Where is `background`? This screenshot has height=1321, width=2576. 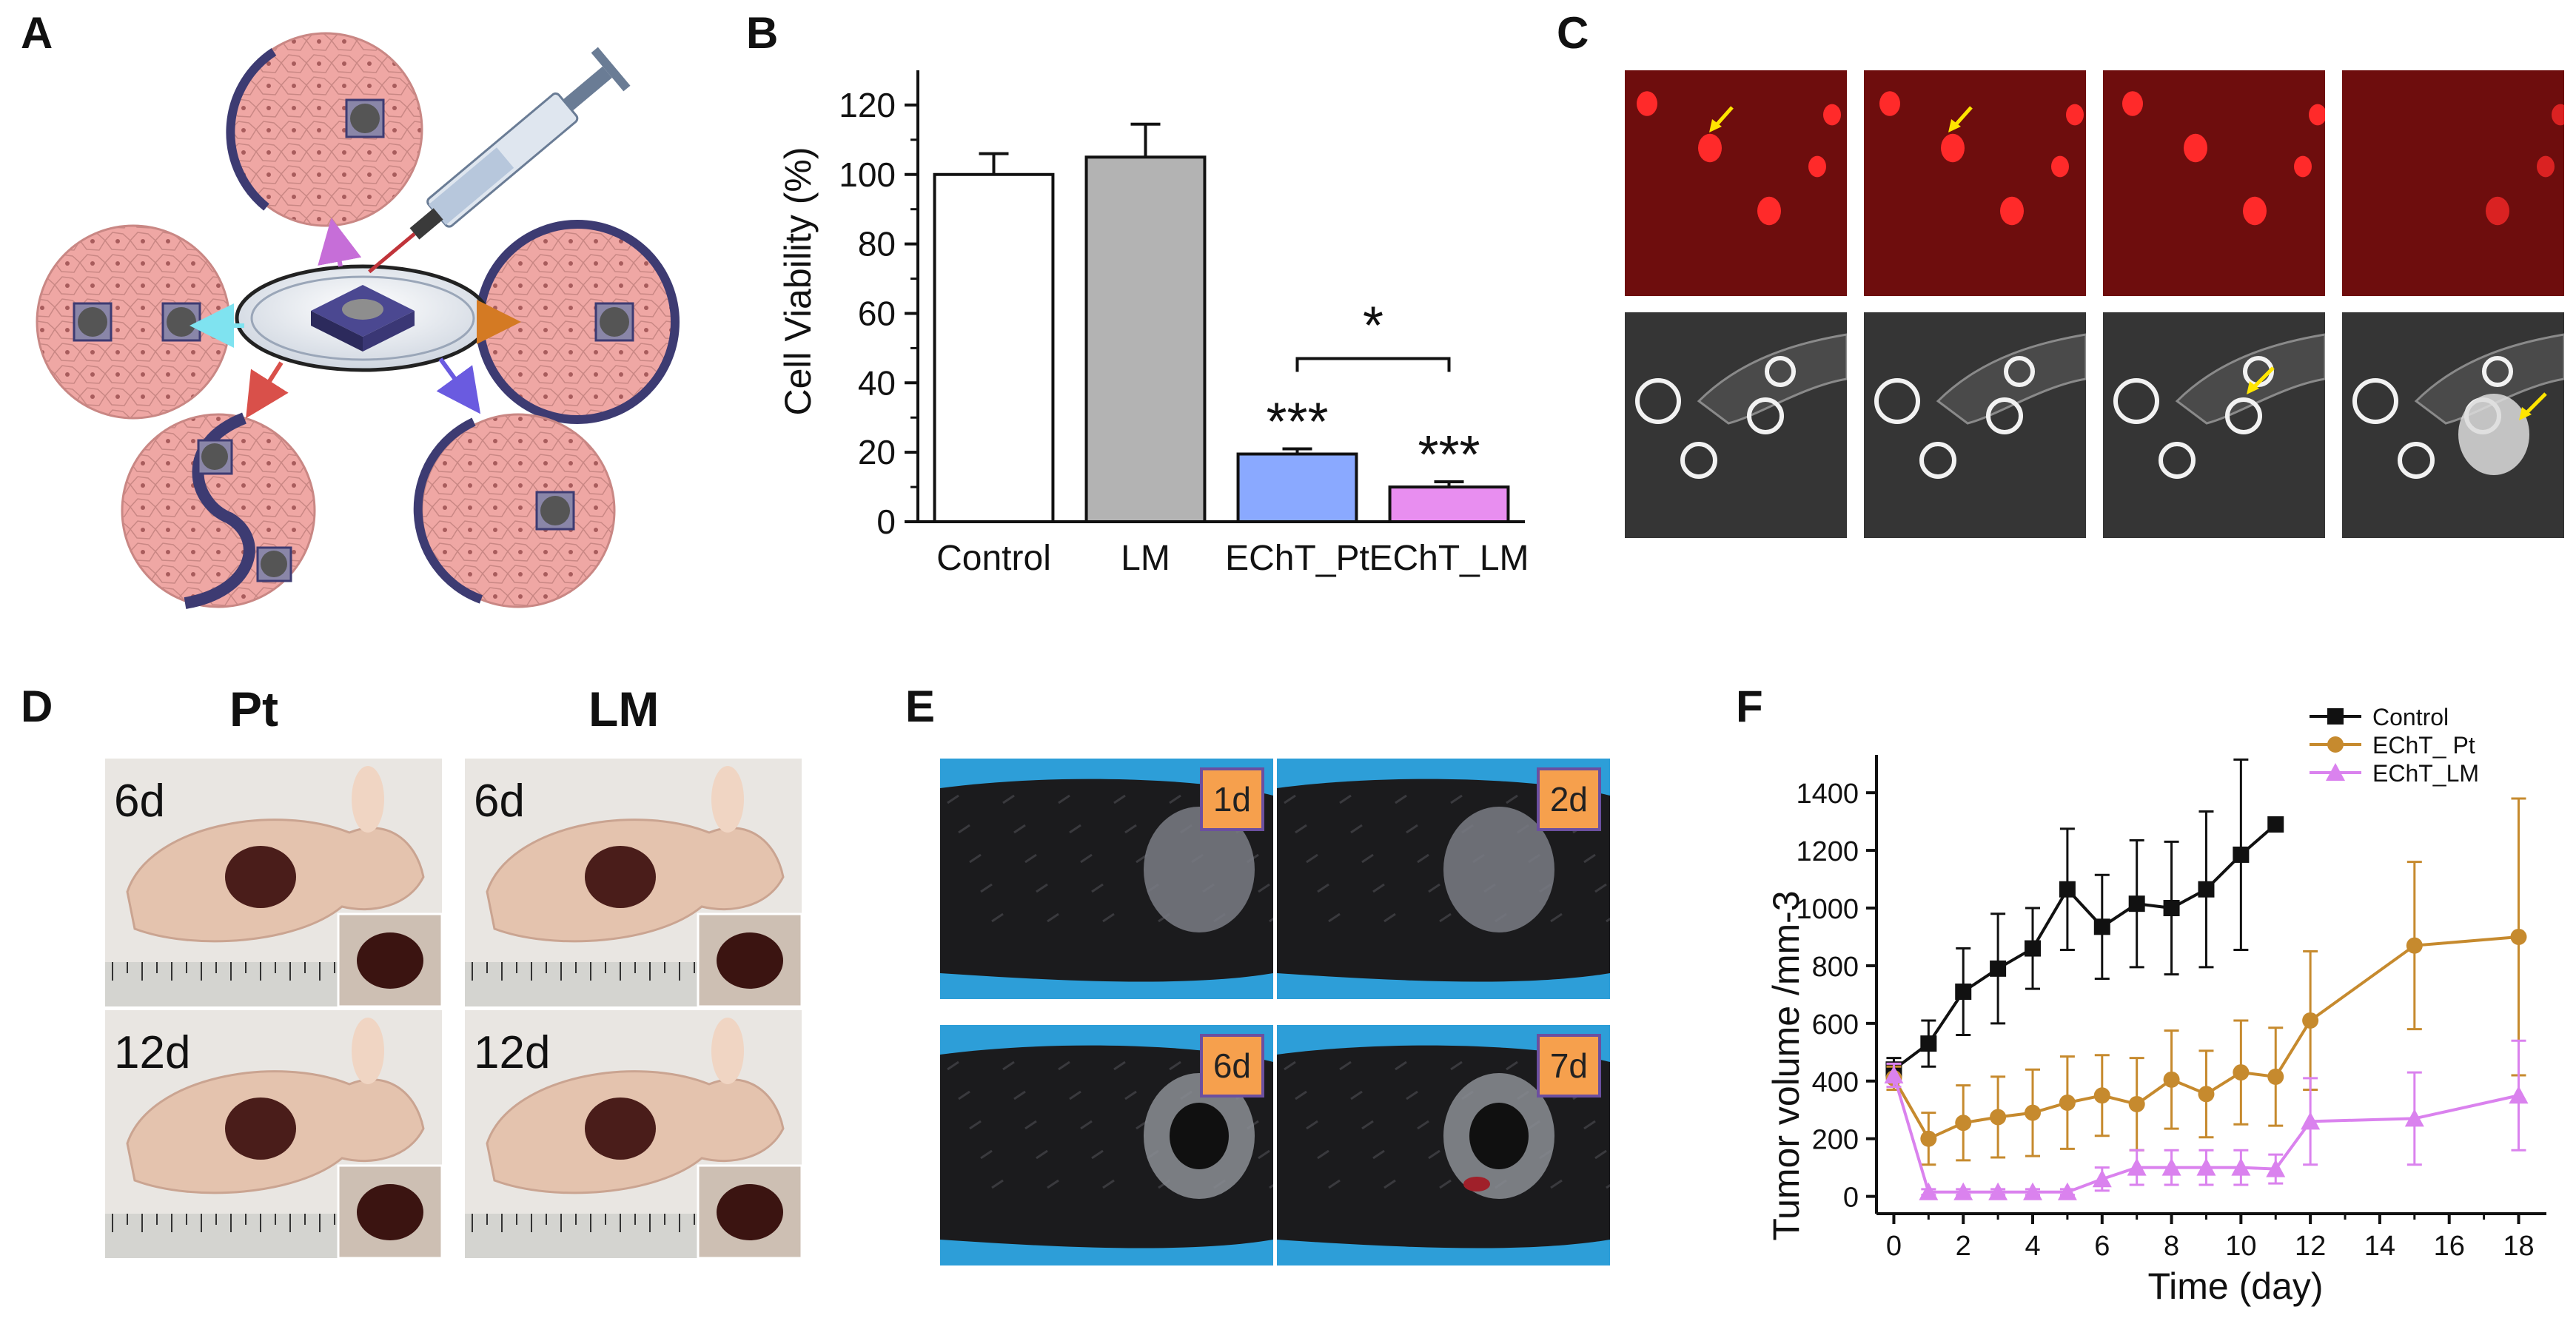 background is located at coordinates (1736, 183).